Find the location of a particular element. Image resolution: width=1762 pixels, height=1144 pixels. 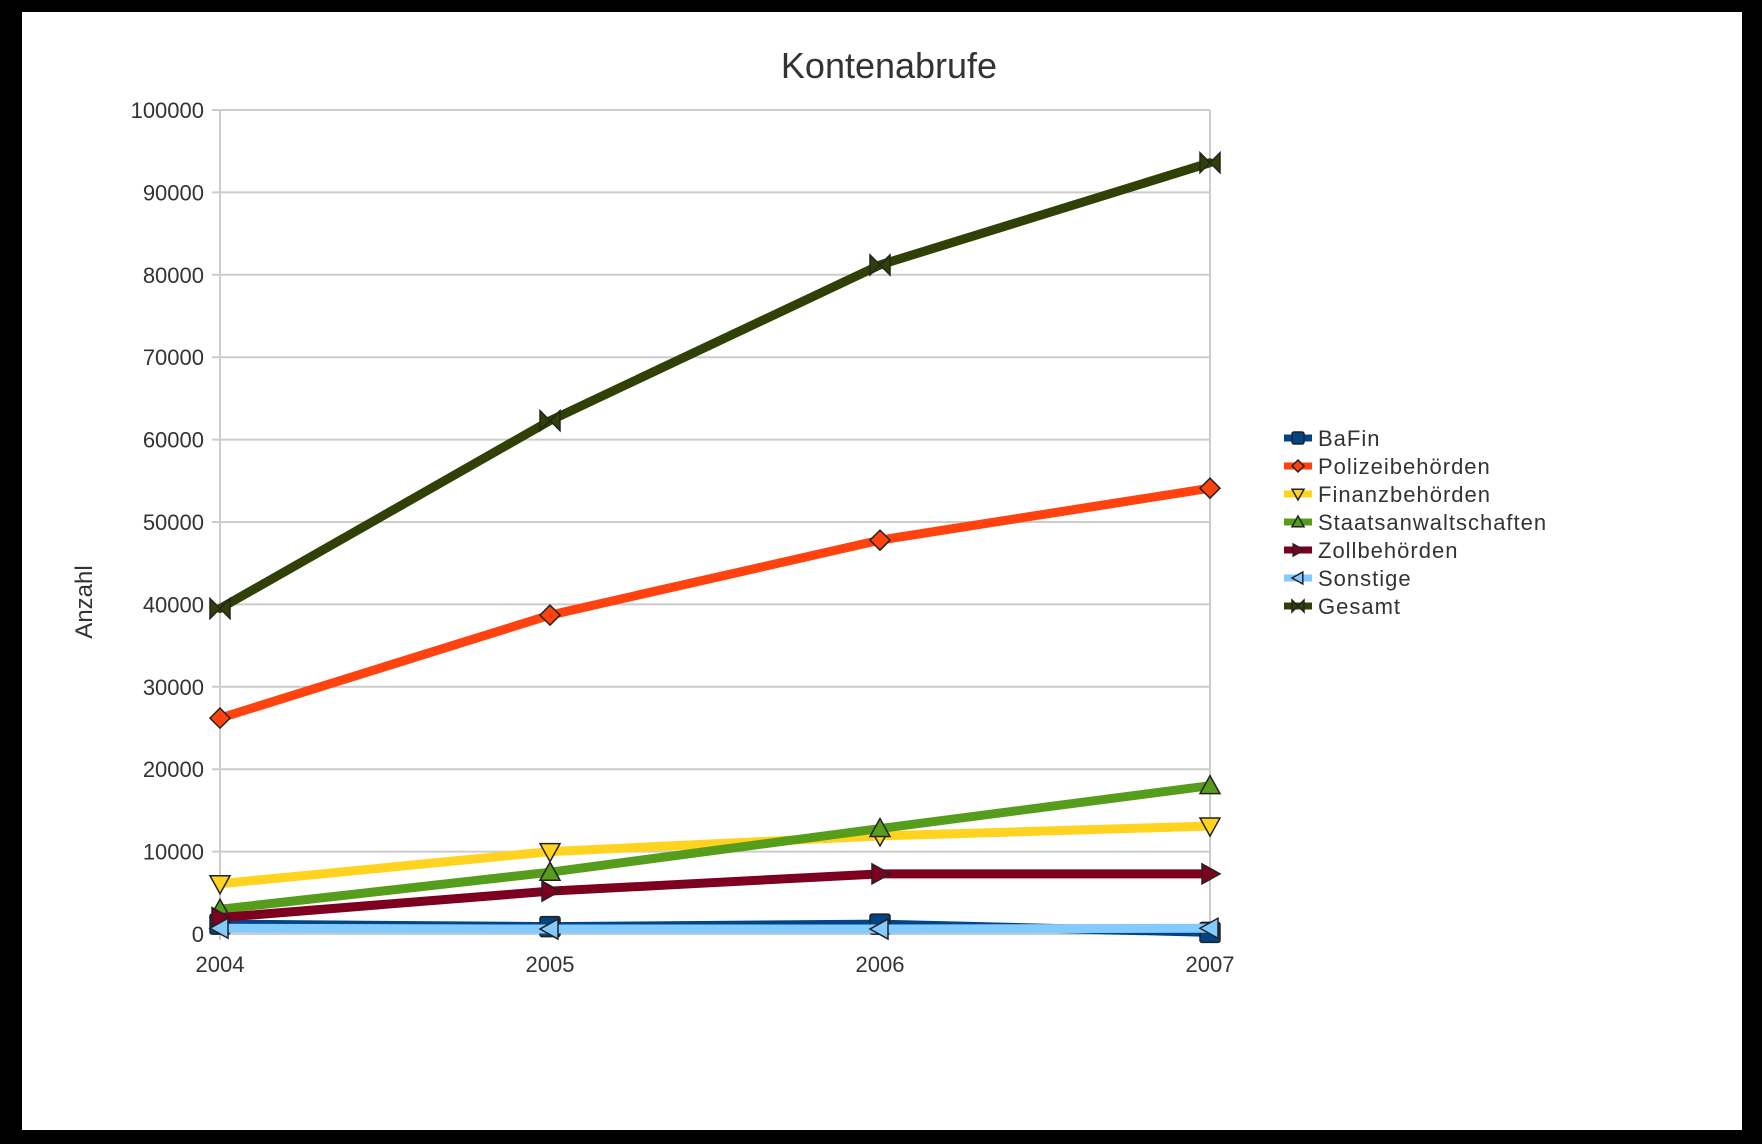

legend-item: Finanzbehörden is located at coordinates (1387, 494).